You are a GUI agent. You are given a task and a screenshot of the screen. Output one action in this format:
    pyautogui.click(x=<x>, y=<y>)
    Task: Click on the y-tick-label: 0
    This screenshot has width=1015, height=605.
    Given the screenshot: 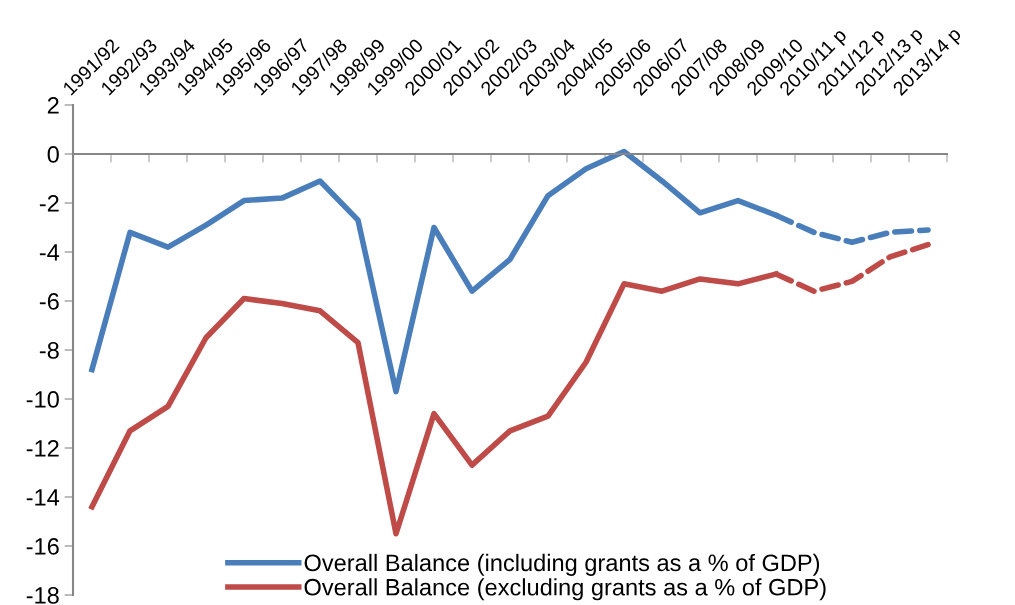 What is the action you would take?
    pyautogui.click(x=53, y=154)
    